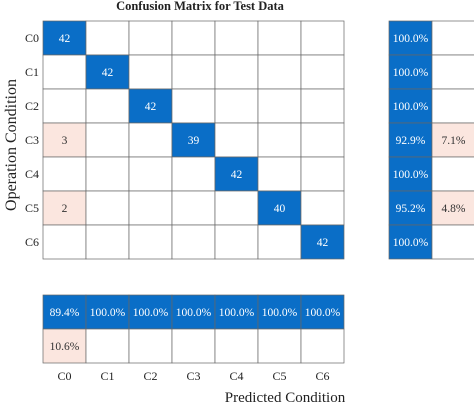 This screenshot has width=474, height=409. I want to click on matrix-cell-r2-c2, so click(150, 106).